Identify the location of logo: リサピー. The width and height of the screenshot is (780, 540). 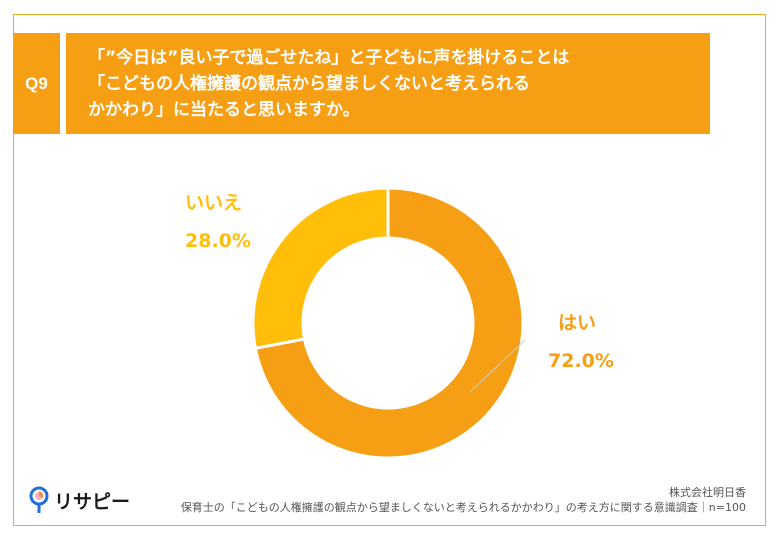
(79, 500).